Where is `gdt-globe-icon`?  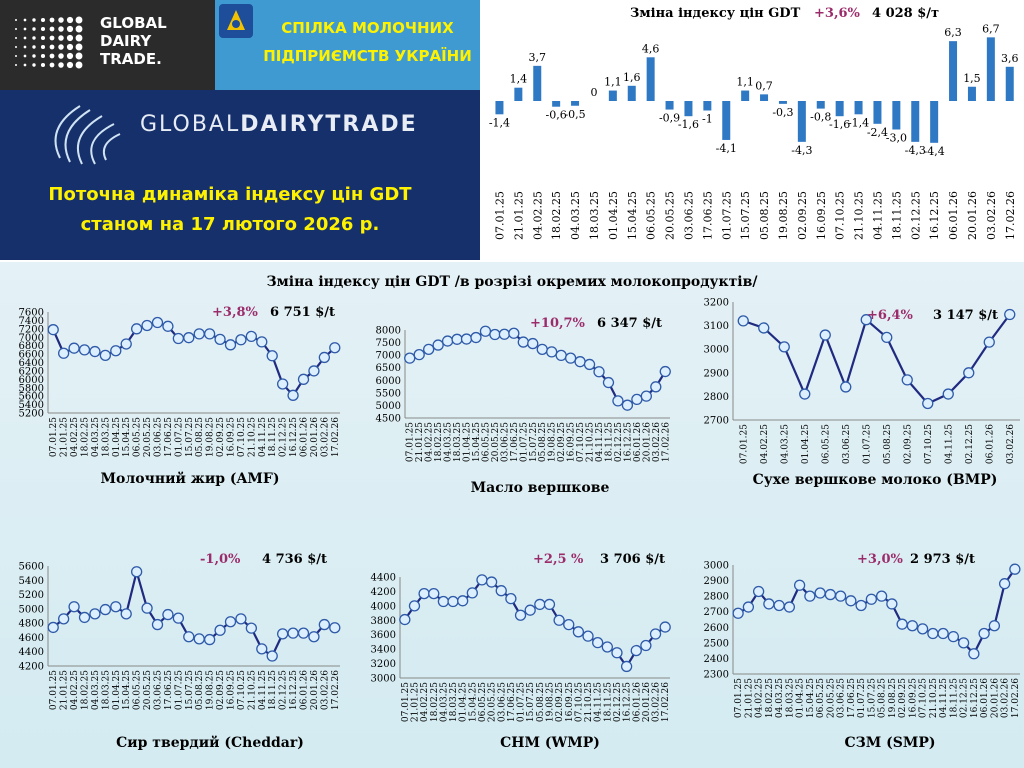 gdt-globe-icon is located at coordinates (87, 135).